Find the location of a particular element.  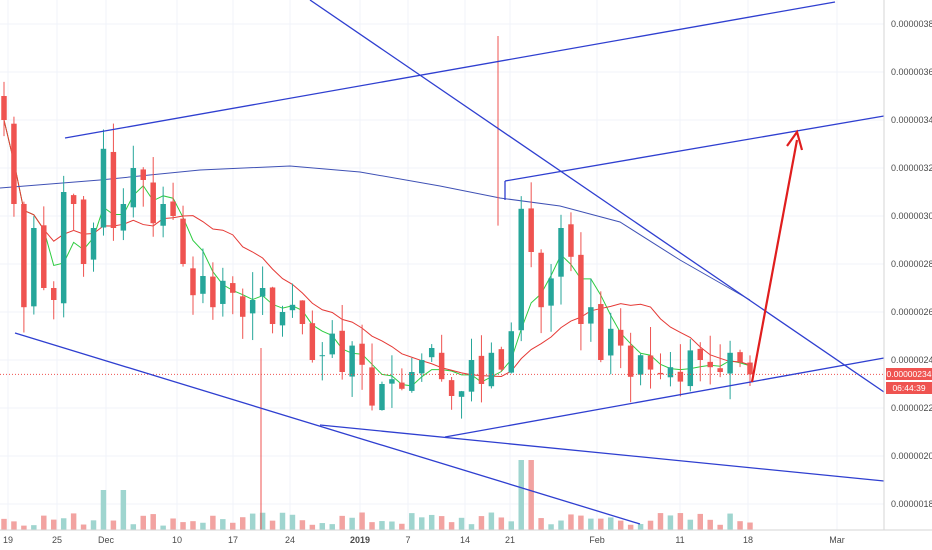

x-tick-label: 11 is located at coordinates (679, 540).